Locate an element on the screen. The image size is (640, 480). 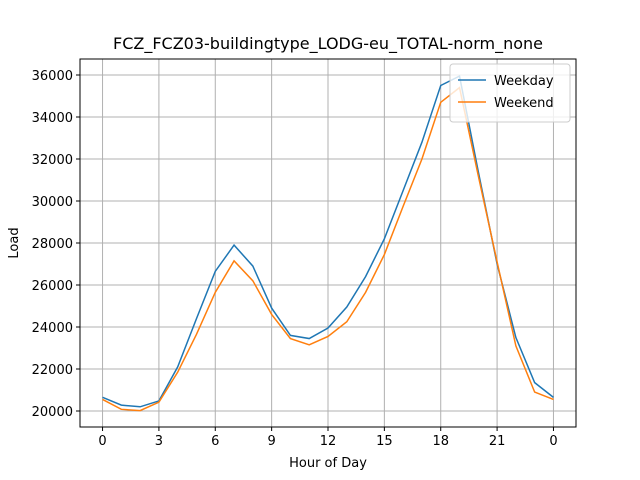
y-axis-label: Load is located at coordinates (14, 242).